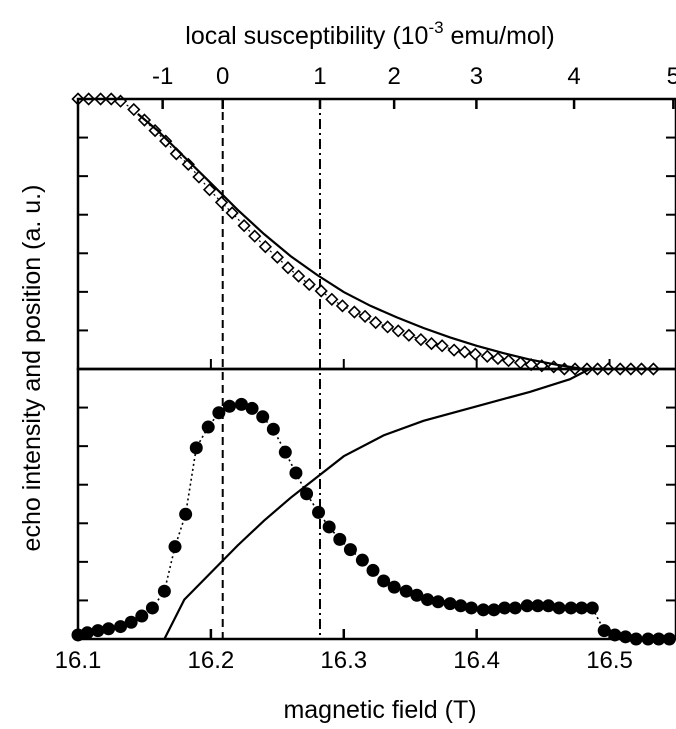  I want to click on y-axis-title: echo intensity and position (a. u.), so click(32, 368).